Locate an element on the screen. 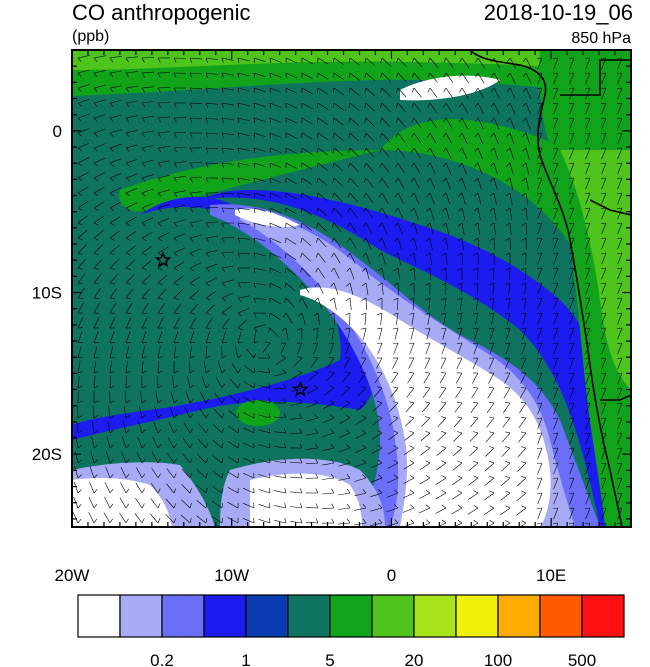  colorbar-bin is located at coordinates (603, 616).